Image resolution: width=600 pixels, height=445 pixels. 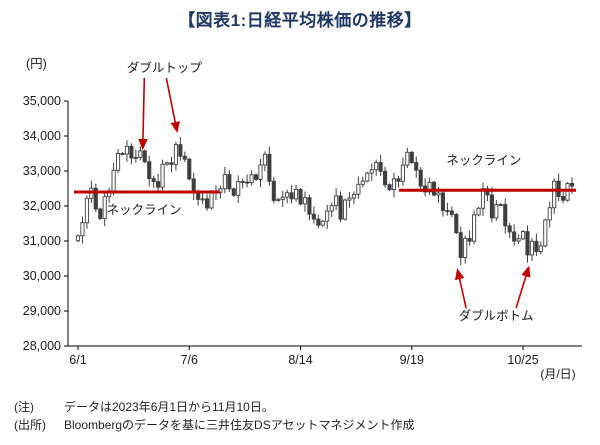 What do you see at coordinates (165, 67) in the screenshot?
I see `double-top-label: ダブルトップ` at bounding box center [165, 67].